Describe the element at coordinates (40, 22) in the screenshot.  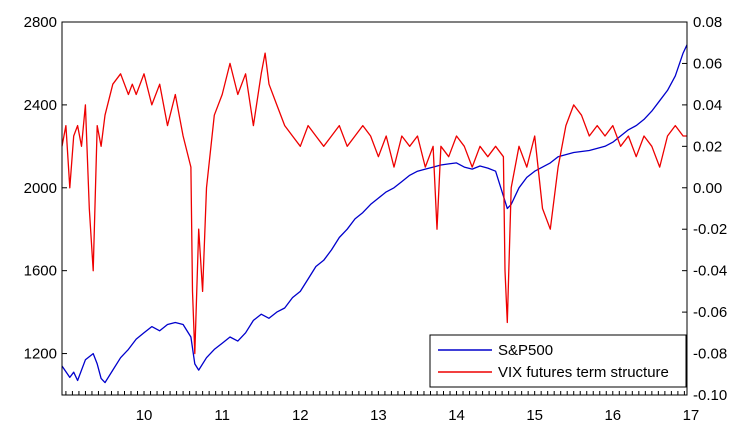
I see `left-axis-tick-label: 2800` at that location.